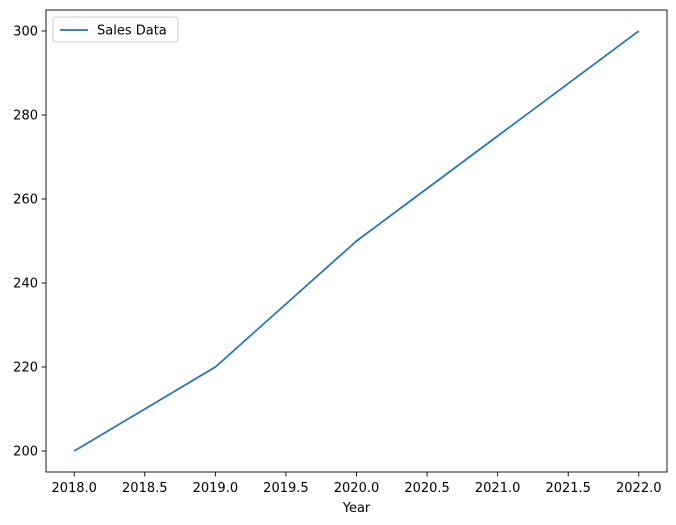  Describe the element at coordinates (25, 116) in the screenshot. I see `y-tick-label: 280` at that location.